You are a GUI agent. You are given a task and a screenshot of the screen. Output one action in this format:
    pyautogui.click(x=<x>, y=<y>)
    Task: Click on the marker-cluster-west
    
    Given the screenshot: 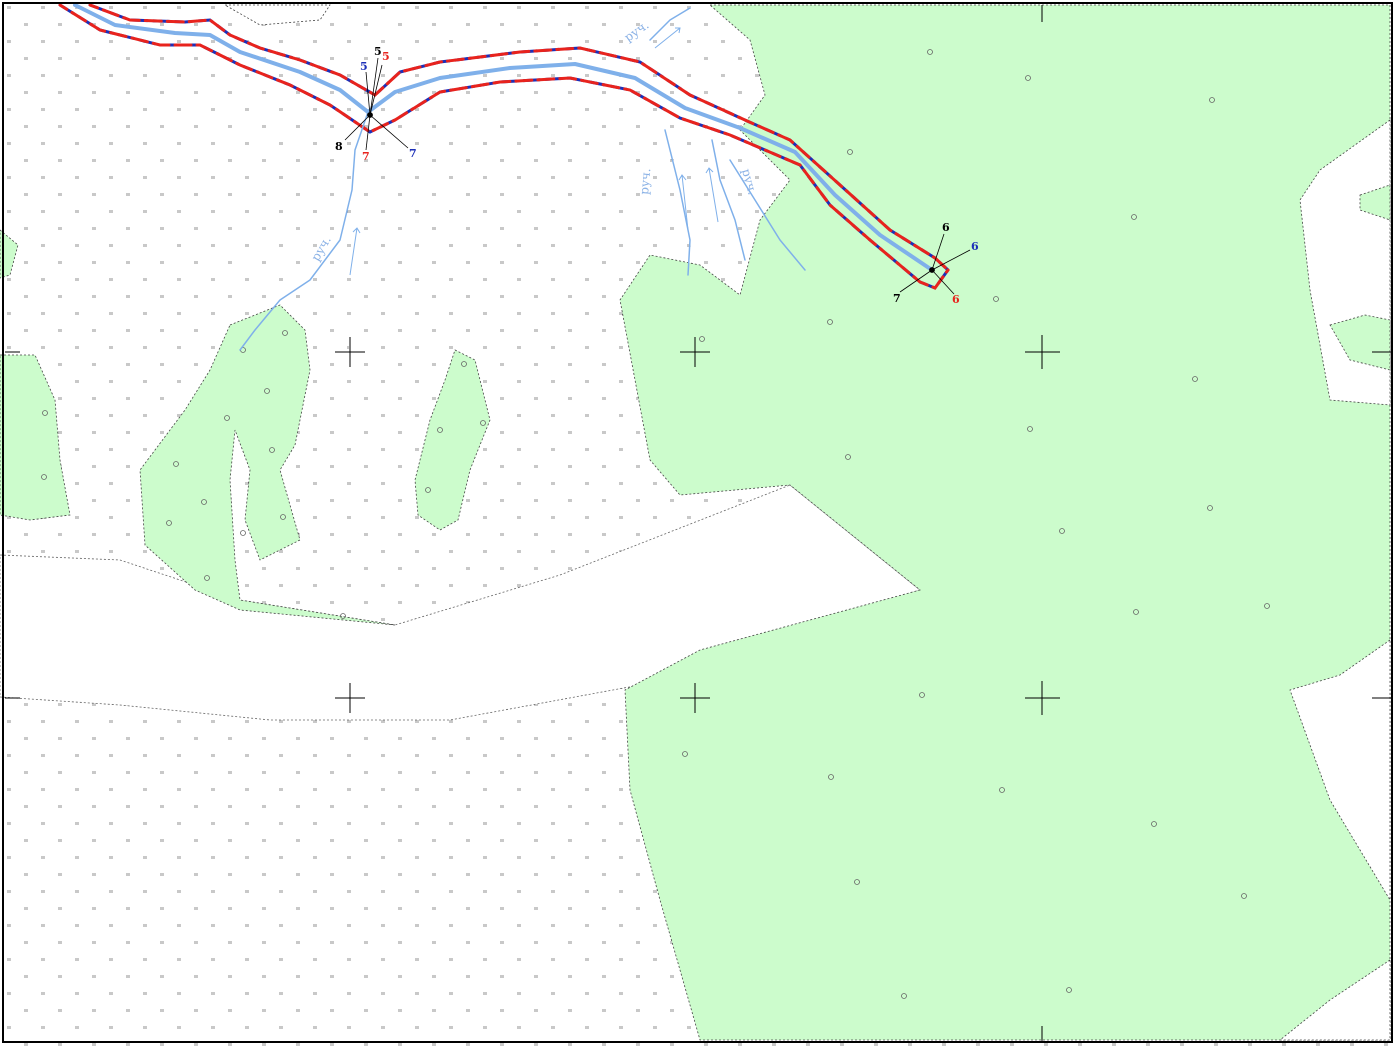 What is the action you would take?
    pyautogui.click(x=376, y=104)
    